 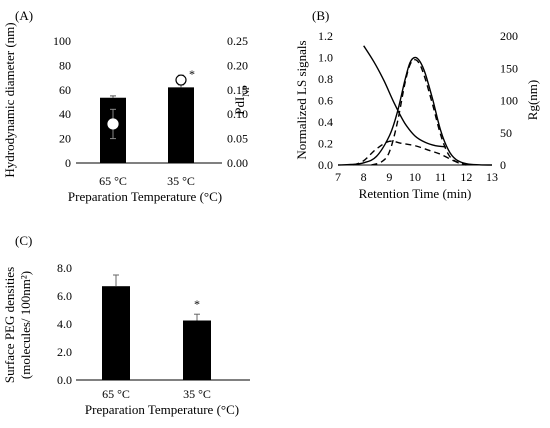 What do you see at coordinates (23, 240) in the screenshot?
I see `panel-c-label: (C)` at bounding box center [23, 240].